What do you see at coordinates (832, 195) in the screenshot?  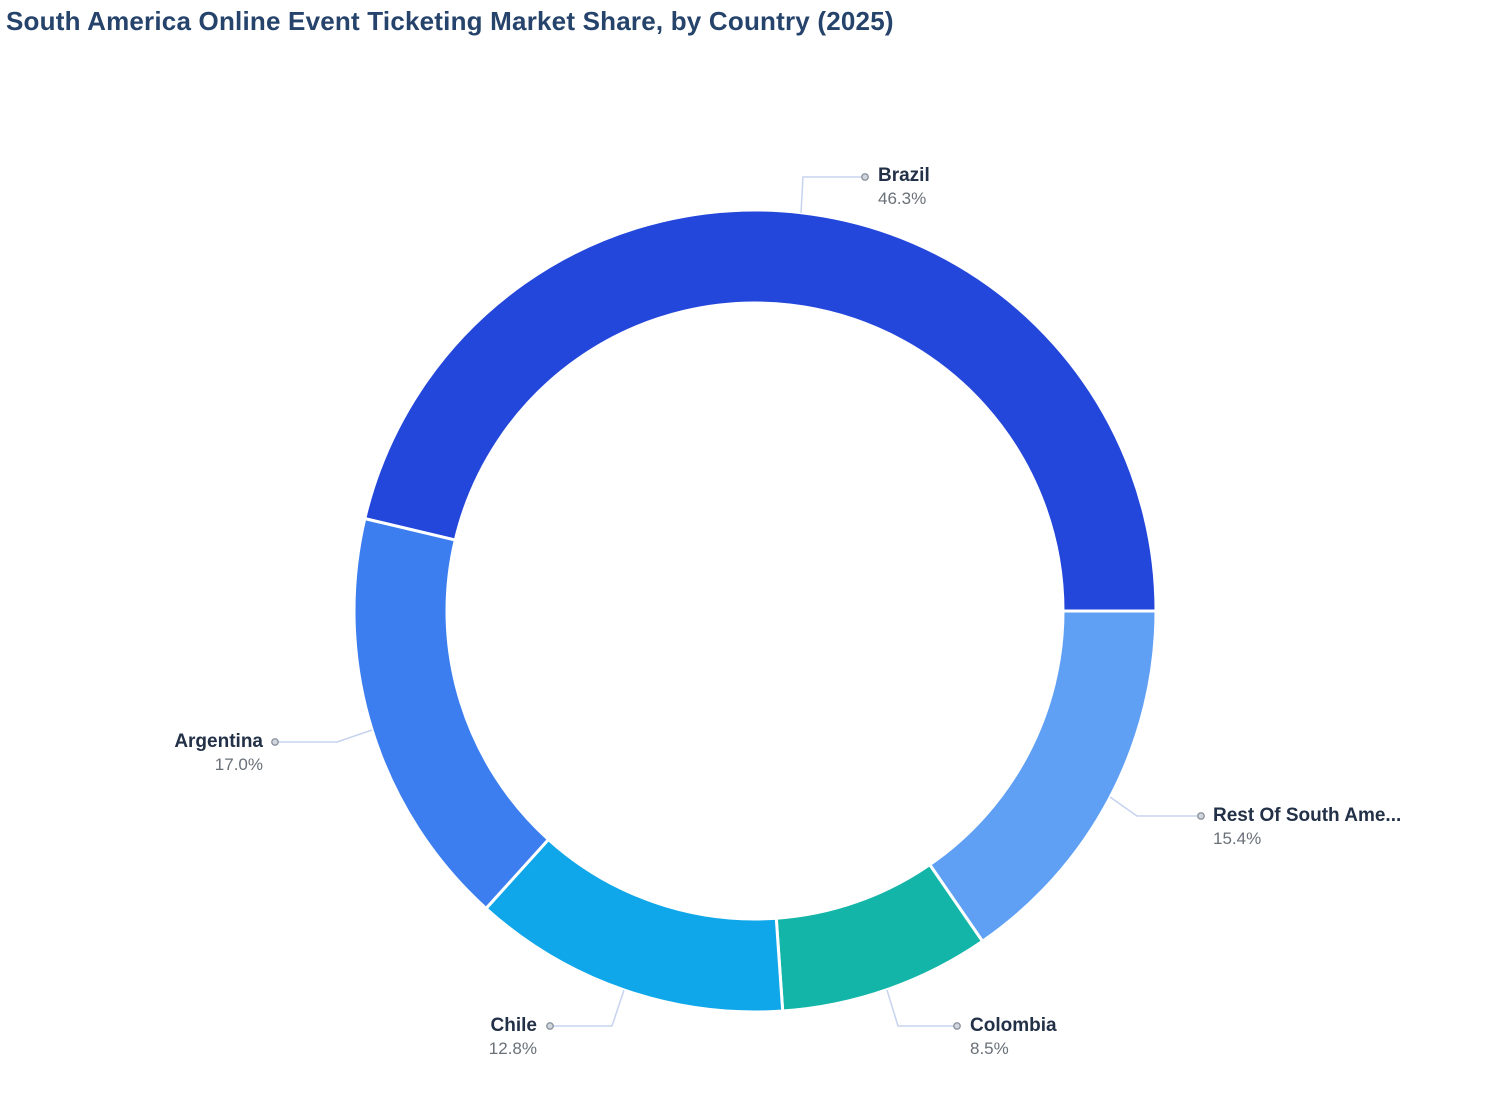 I see `leader-line-brazil` at bounding box center [832, 195].